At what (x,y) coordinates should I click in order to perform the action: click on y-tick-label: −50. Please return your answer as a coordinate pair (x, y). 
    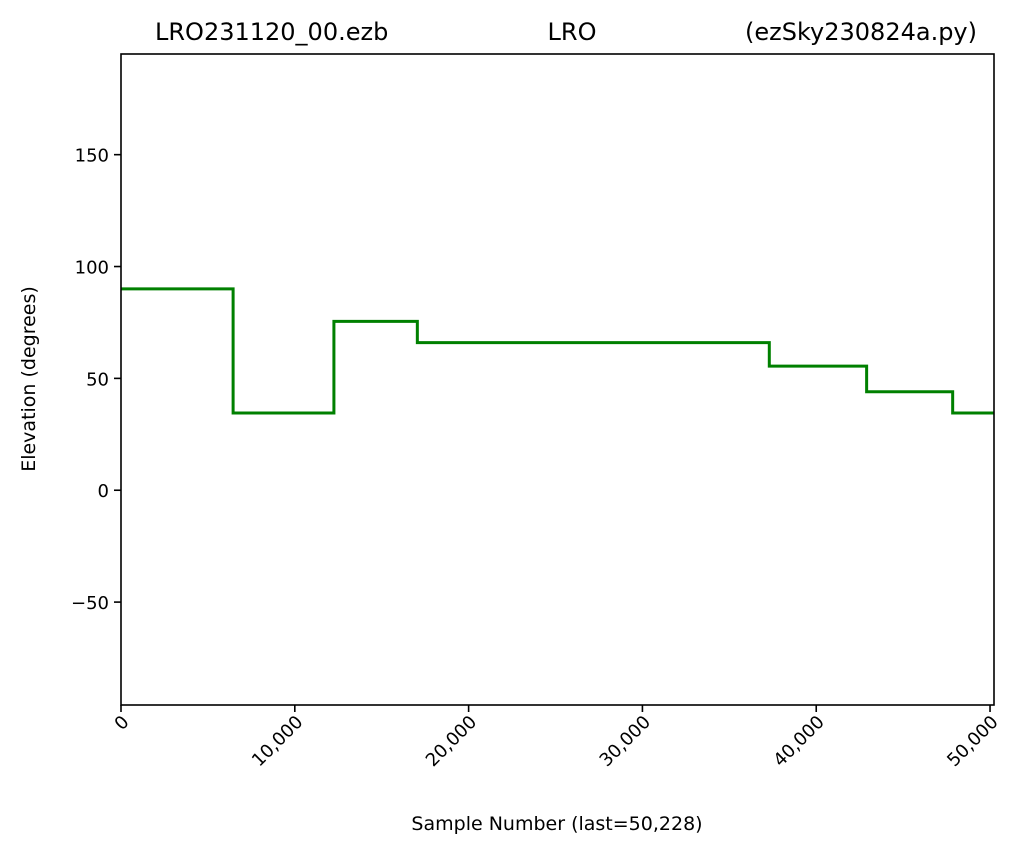
    Looking at the image, I should click on (90, 603).